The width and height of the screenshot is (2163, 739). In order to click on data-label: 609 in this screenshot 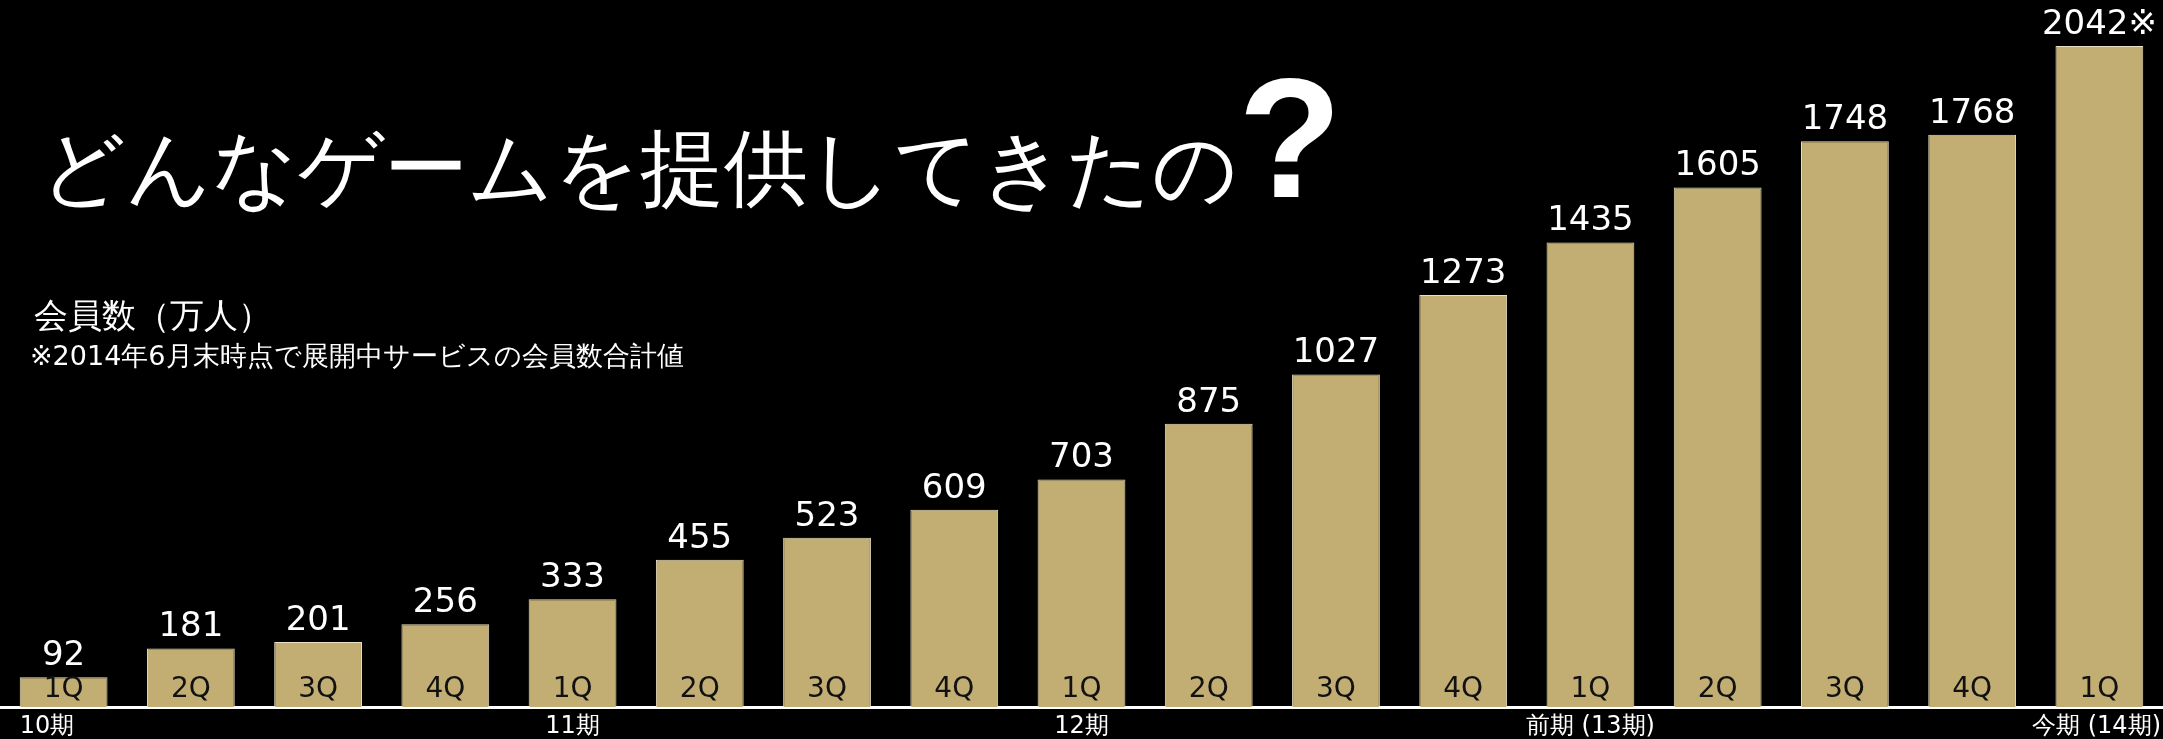, I will do `click(954, 485)`.